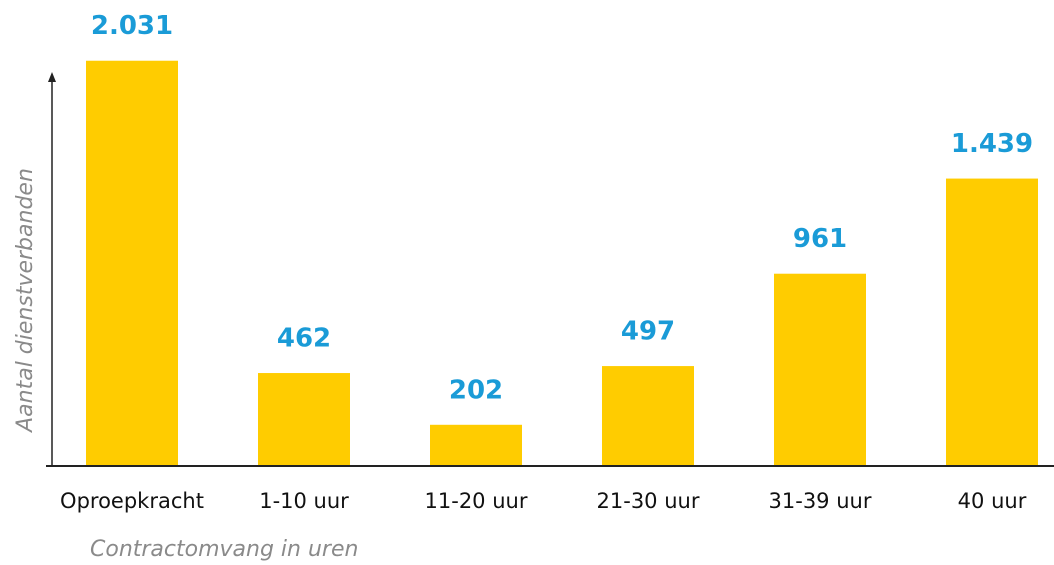 The height and width of the screenshot is (565, 1054). Describe the element at coordinates (132, 26) in the screenshot. I see `value-label: 2.031` at that location.